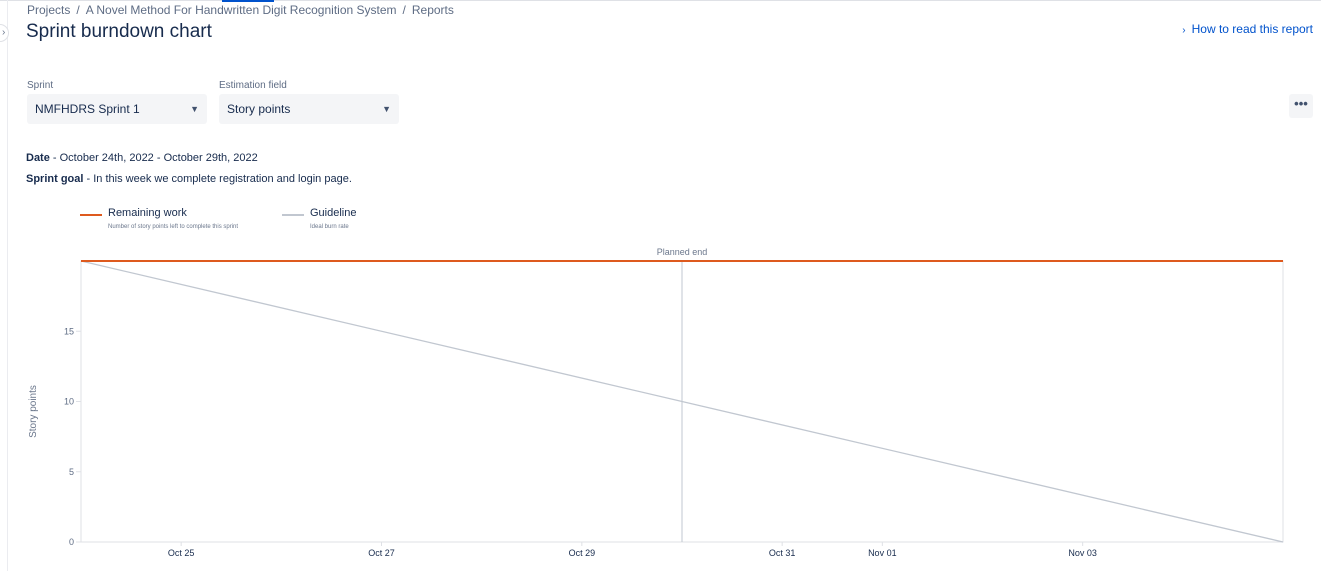  I want to click on legend-title: Remaining work, so click(147, 213).